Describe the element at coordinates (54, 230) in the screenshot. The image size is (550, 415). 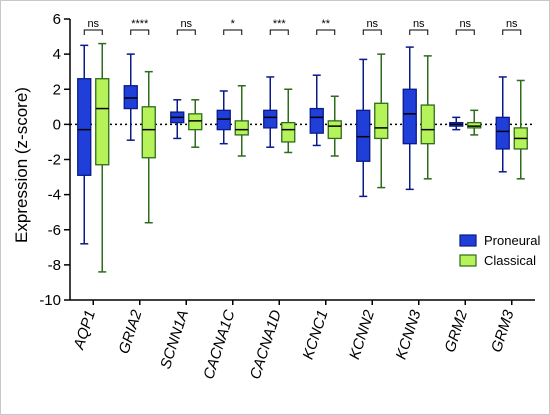
I see `y-tick-label: -6` at that location.